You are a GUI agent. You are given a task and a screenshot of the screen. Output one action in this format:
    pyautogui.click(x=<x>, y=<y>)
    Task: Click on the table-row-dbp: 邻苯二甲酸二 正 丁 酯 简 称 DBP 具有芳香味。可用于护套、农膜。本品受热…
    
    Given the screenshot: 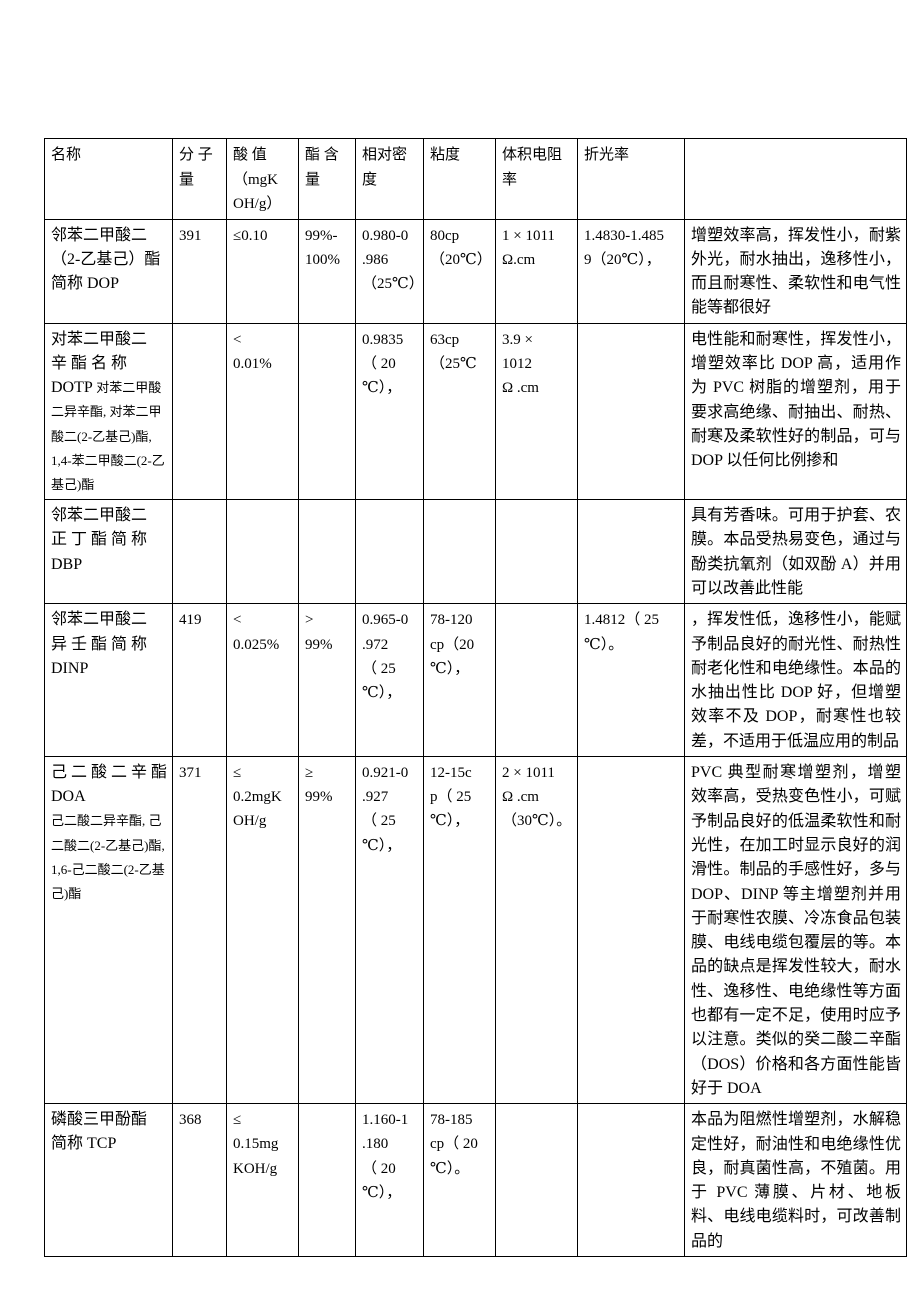 What is the action you would take?
    pyautogui.click(x=475, y=552)
    